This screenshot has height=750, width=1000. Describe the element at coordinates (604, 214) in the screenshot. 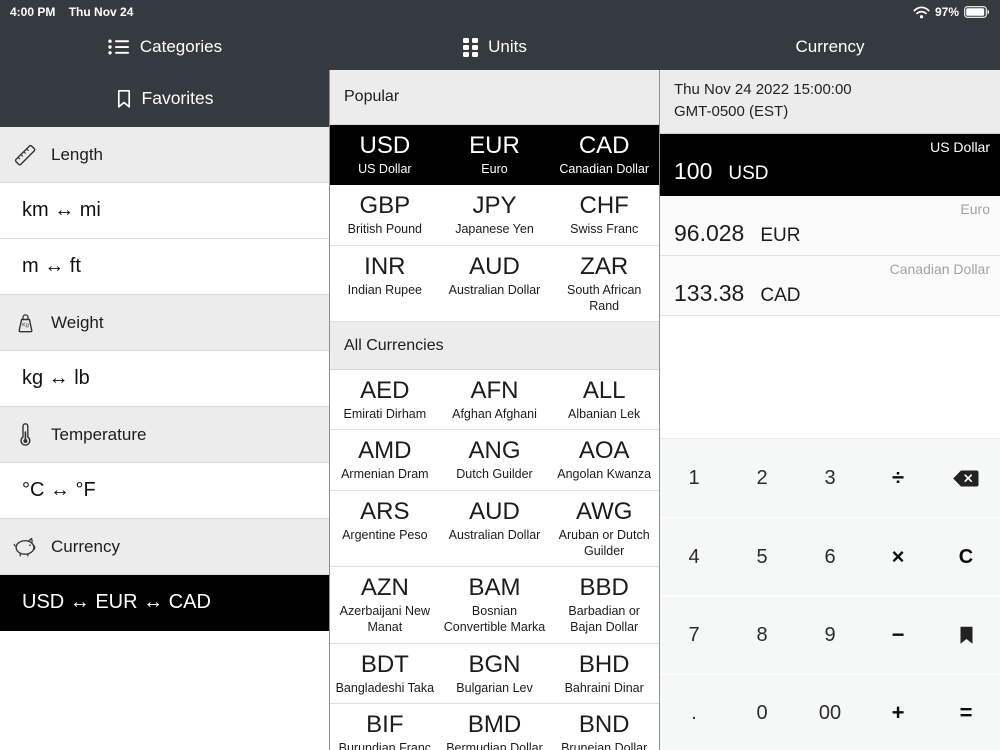

I see `currency-cell-chf: CHF Swiss Franc` at that location.